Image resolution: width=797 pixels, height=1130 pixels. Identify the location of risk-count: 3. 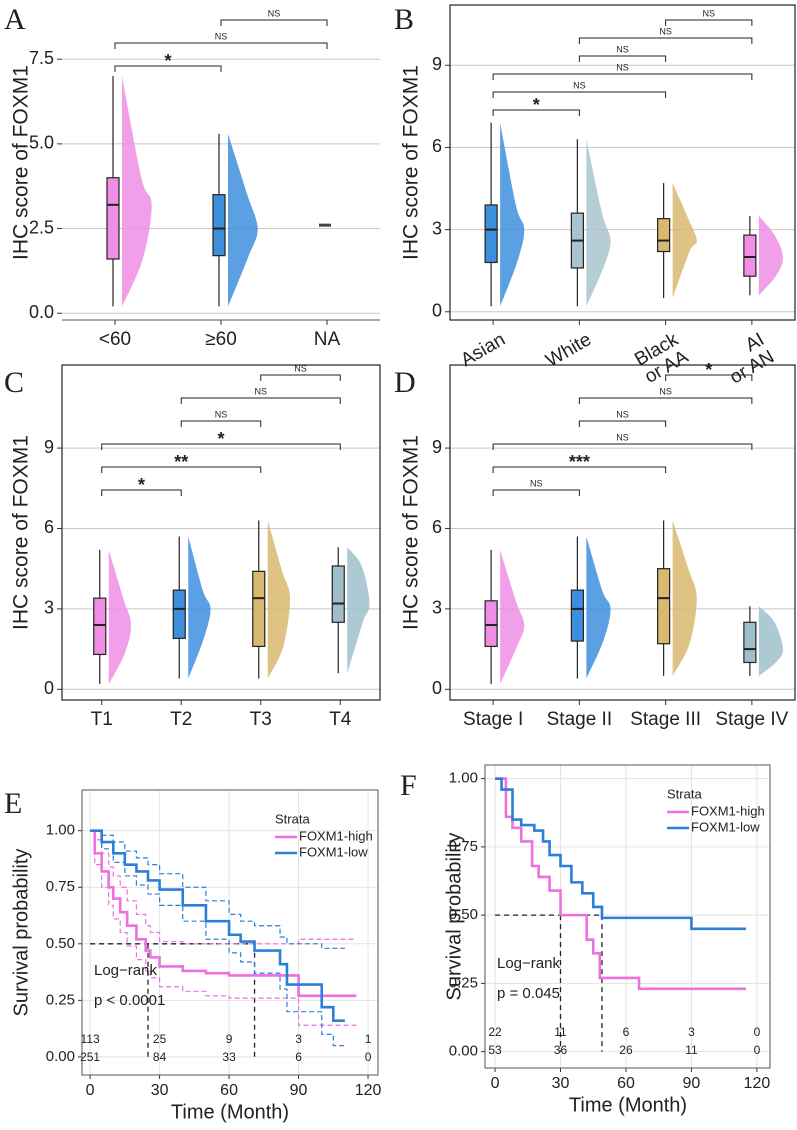
(691, 1032).